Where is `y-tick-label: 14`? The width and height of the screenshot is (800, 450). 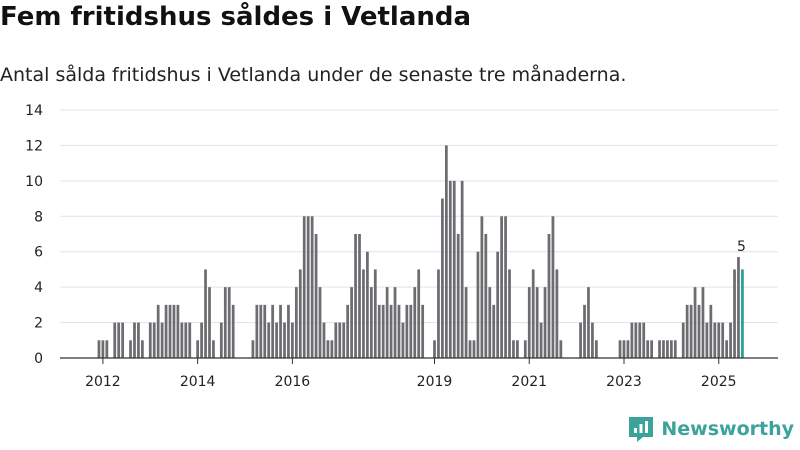 y-tick-label: 14 is located at coordinates (34, 111).